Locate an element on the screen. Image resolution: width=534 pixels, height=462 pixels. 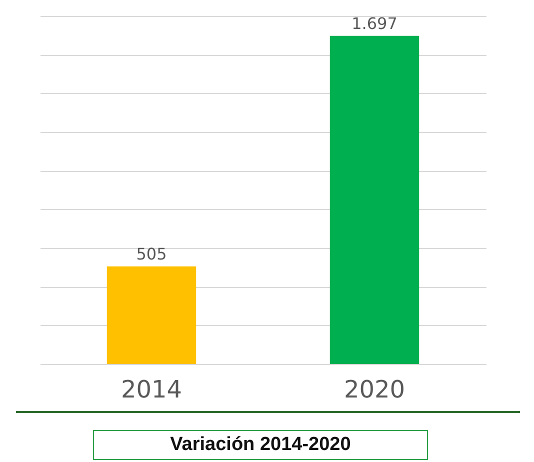
x-tick-label: 2020 is located at coordinates (375, 390).